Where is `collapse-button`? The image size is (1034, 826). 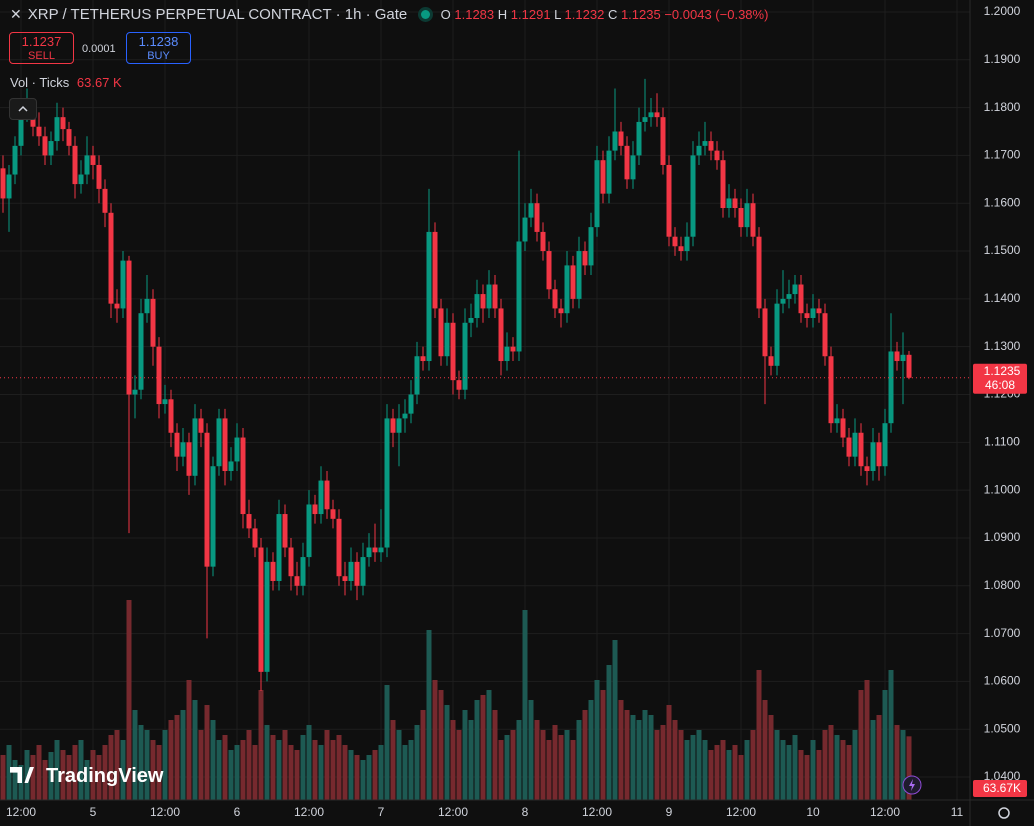
collapse-button is located at coordinates (23, 109).